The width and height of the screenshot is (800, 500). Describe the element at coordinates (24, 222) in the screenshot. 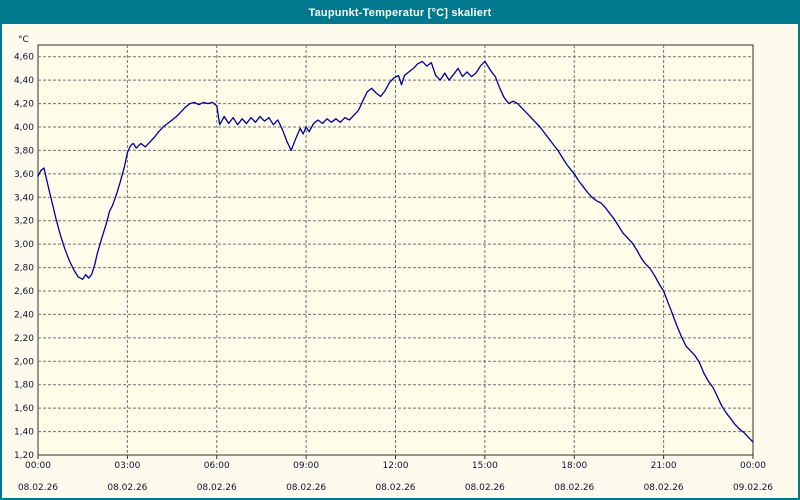

I see `y-axis-tick-label: 3,20` at that location.